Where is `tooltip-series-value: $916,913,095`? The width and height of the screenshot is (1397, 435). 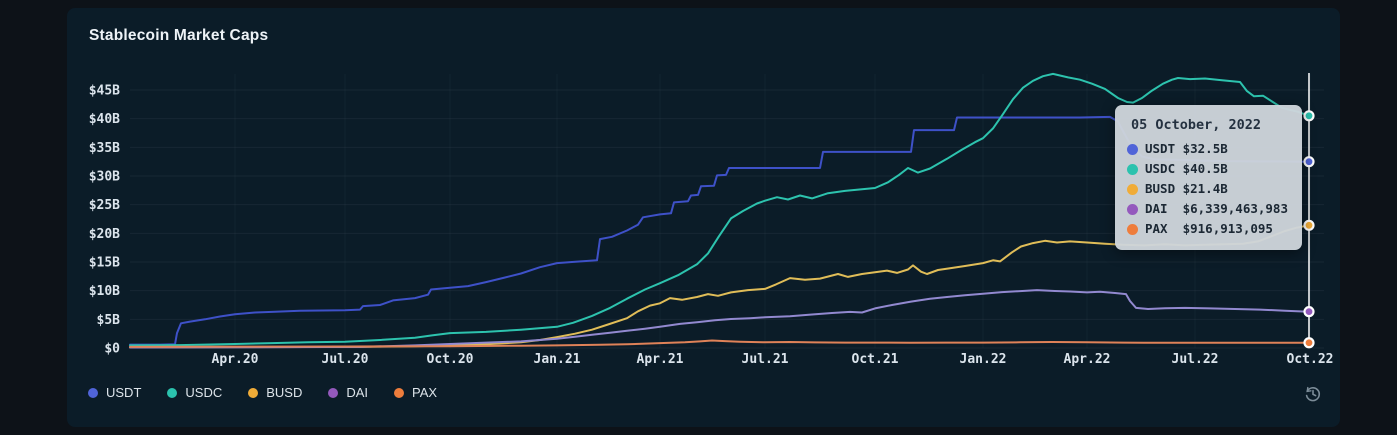
tooltip-series-value: $916,913,095 is located at coordinates (1227, 228).